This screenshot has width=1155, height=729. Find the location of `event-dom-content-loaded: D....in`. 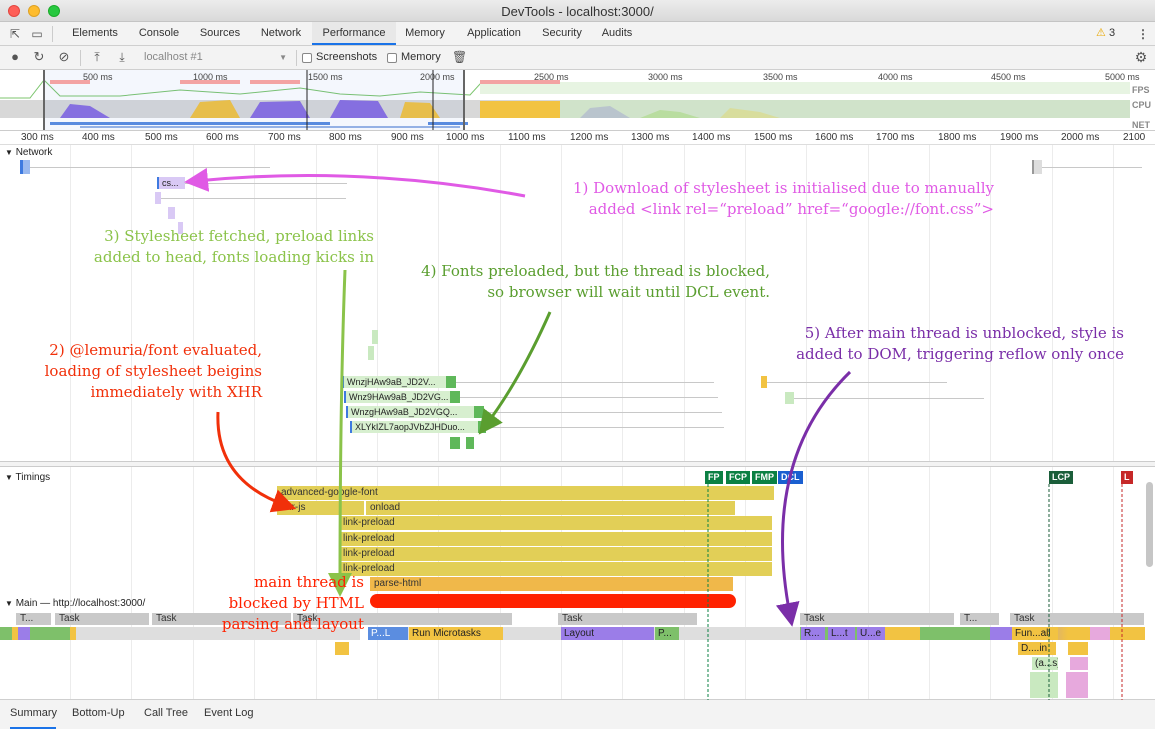

event-dom-content-loaded: D....in is located at coordinates (1037, 648).